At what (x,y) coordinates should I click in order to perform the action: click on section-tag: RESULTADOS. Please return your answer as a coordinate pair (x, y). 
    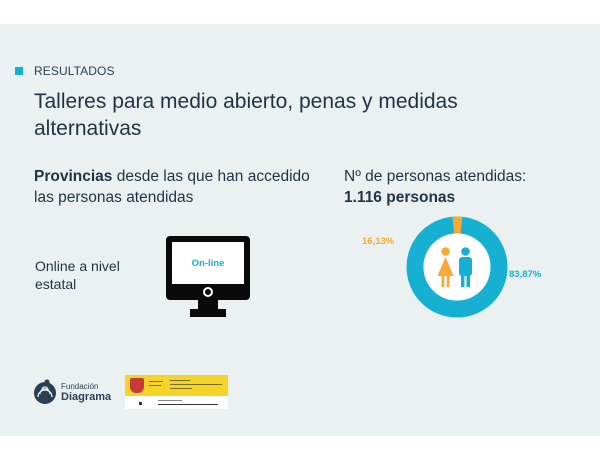
    Looking at the image, I should click on (65, 71).